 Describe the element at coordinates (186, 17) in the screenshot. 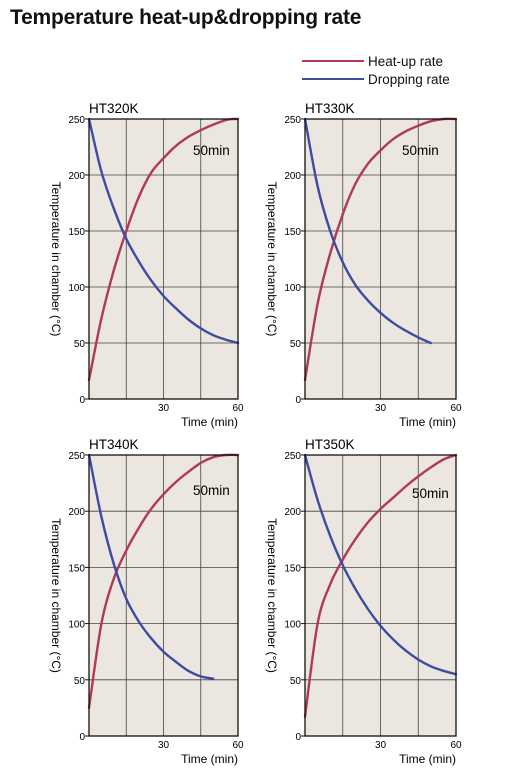

I see `page-title: Temperature heat-up&dropping rate` at that location.